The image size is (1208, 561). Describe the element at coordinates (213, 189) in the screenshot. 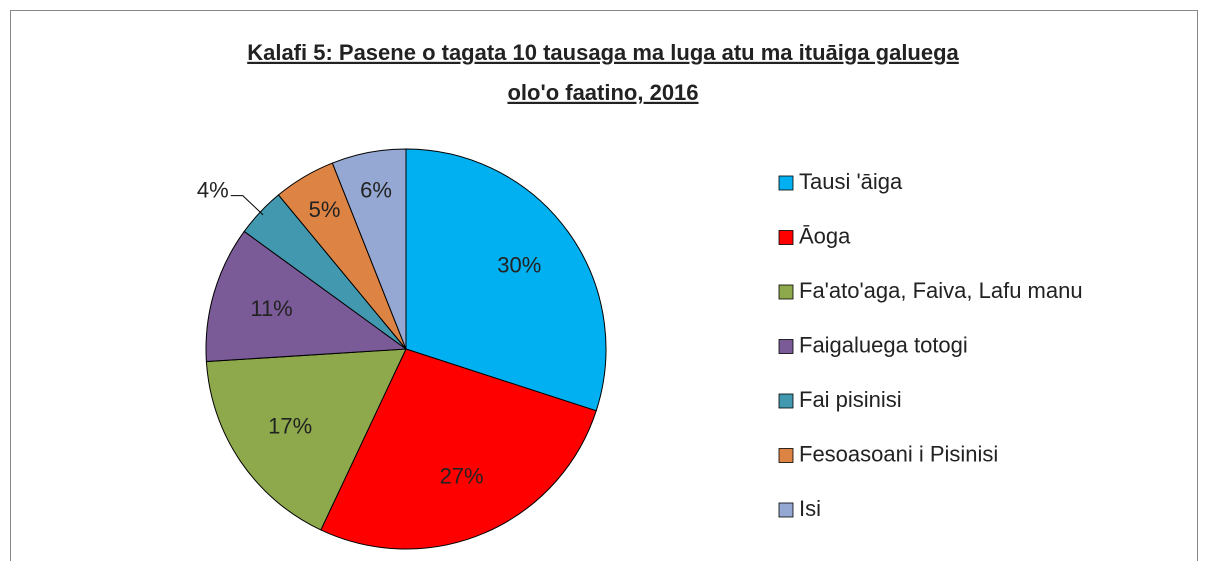

I see `data-label: 4%` at that location.